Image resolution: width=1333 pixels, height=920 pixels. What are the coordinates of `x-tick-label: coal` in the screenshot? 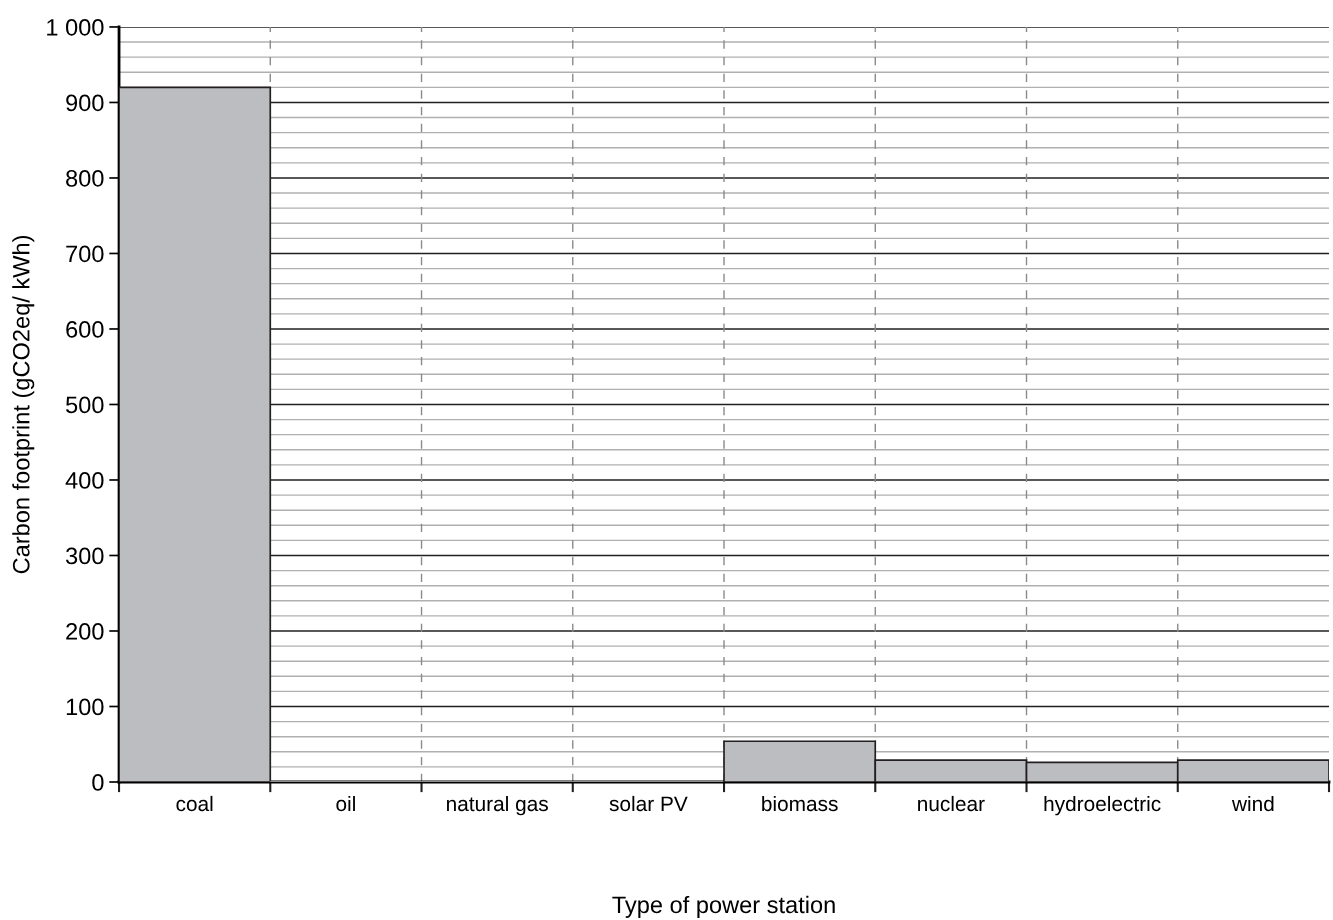 It's located at (194, 803).